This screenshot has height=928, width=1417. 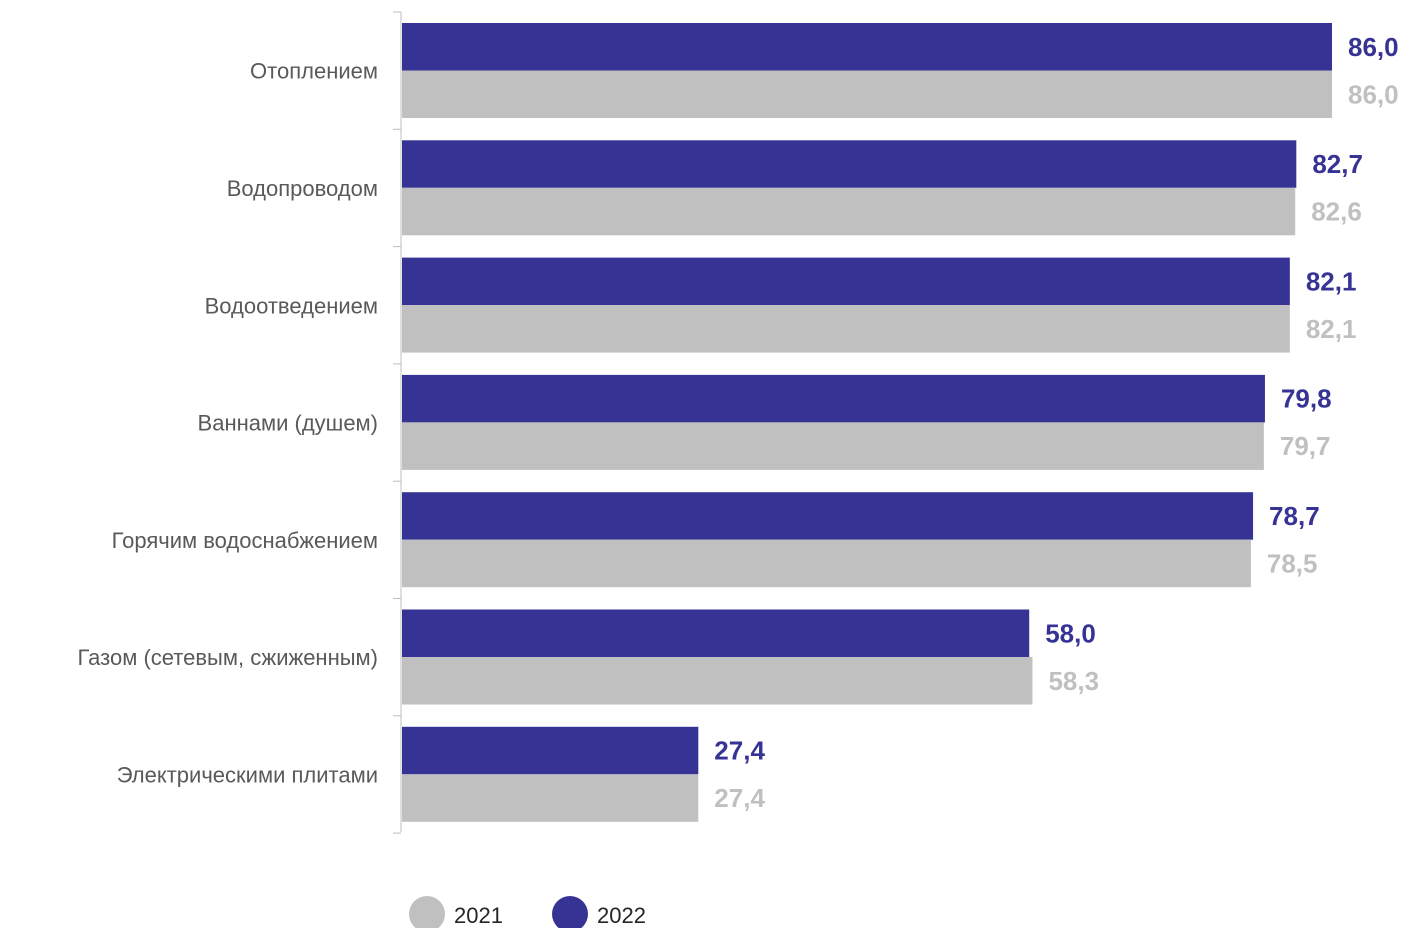 I want to click on category-label: Ваннами (душем), so click(x=288, y=423).